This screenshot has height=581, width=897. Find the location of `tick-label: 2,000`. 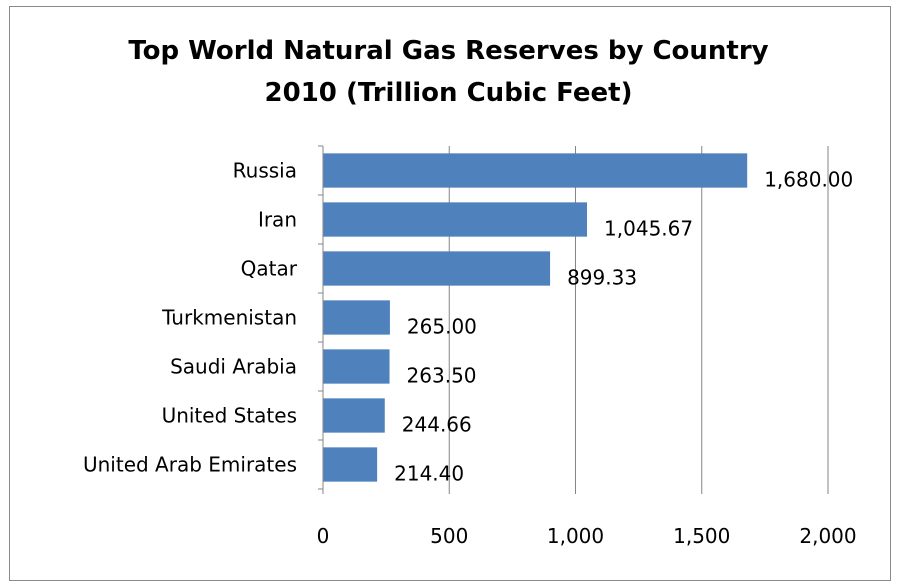

tick-label: 2,000 is located at coordinates (827, 536).